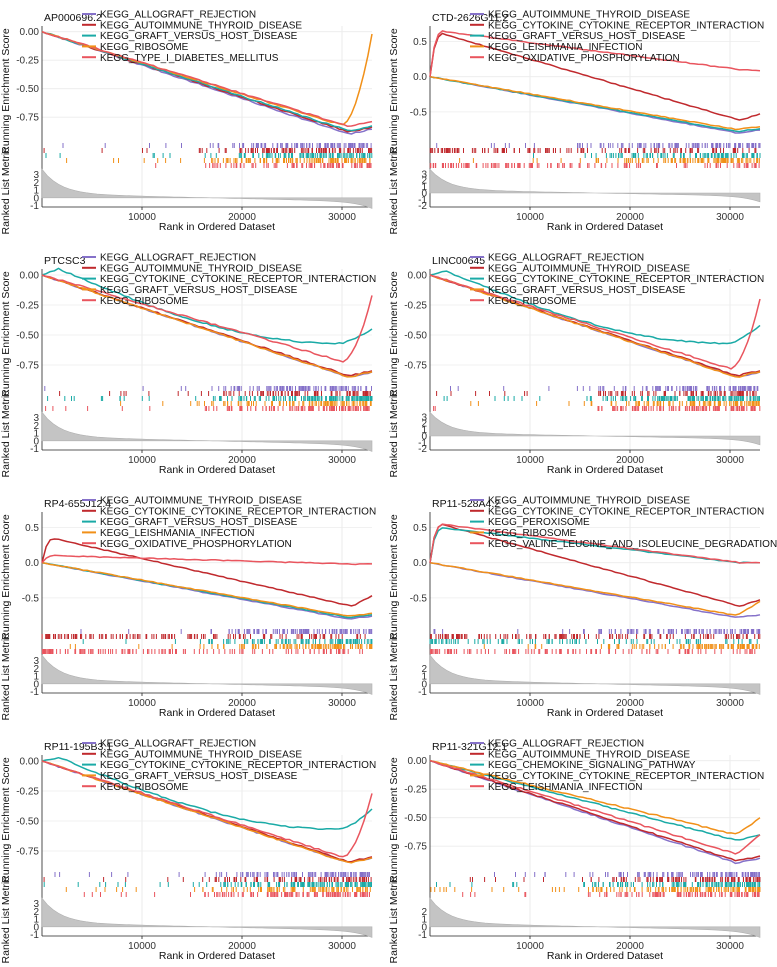 Image resolution: width=777 pixels, height=967 pixels. What do you see at coordinates (189, 58) in the screenshot?
I see `legend-label: KEGG_TYPE_I_DIABETES_MELLITUS` at bounding box center [189, 58].